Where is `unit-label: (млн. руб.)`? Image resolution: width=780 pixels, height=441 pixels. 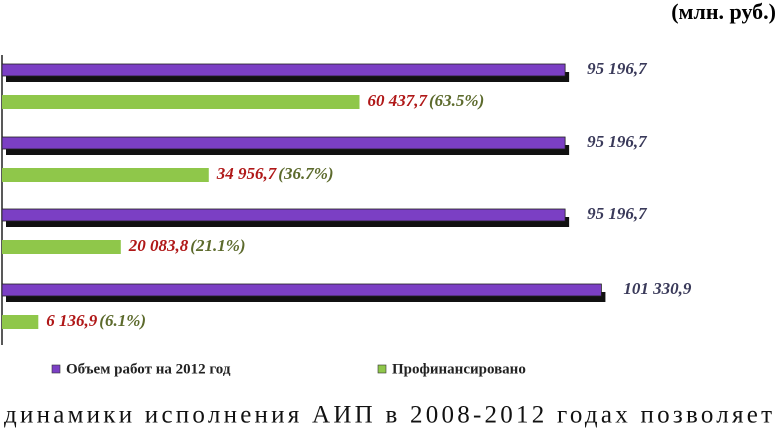 unit-label: (млн. руб.) is located at coordinates (723, 12).